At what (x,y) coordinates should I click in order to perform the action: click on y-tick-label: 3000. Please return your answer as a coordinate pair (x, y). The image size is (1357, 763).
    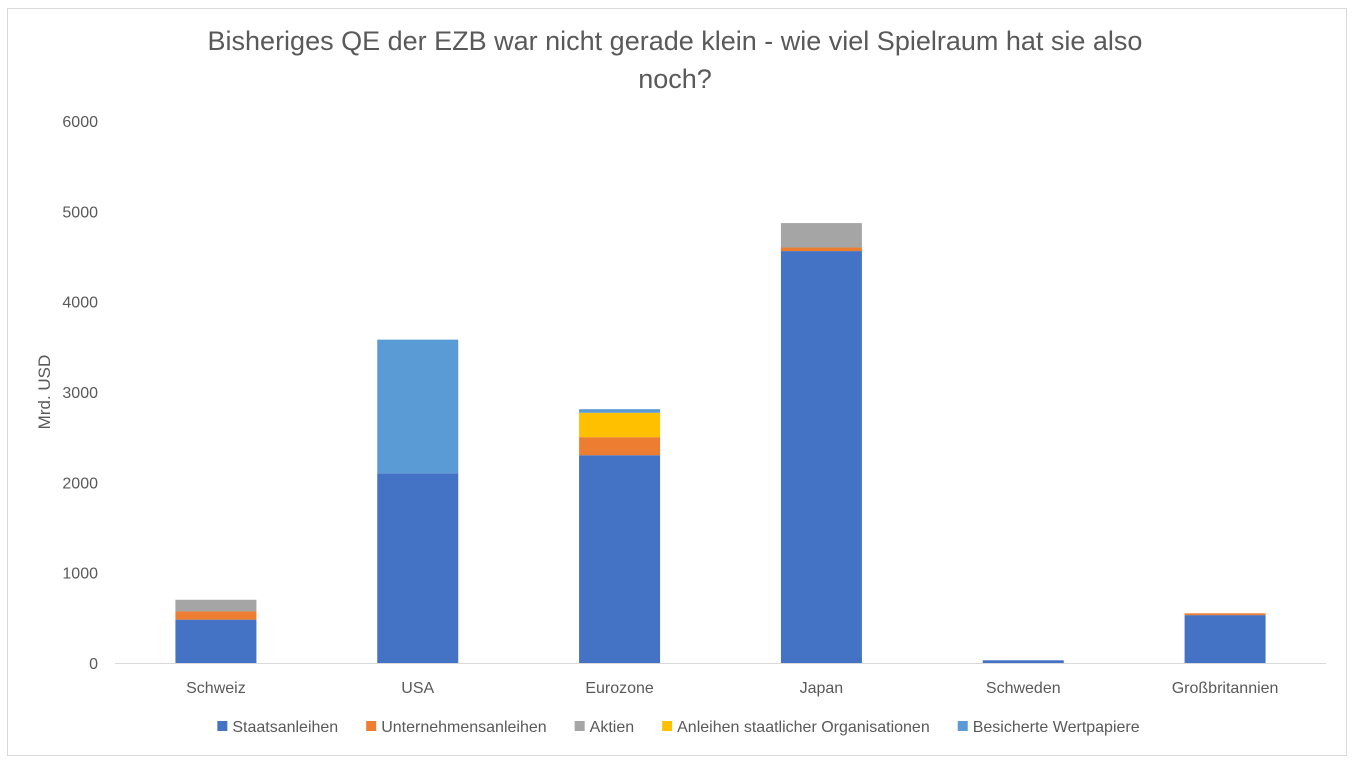
    Looking at the image, I should click on (80, 393).